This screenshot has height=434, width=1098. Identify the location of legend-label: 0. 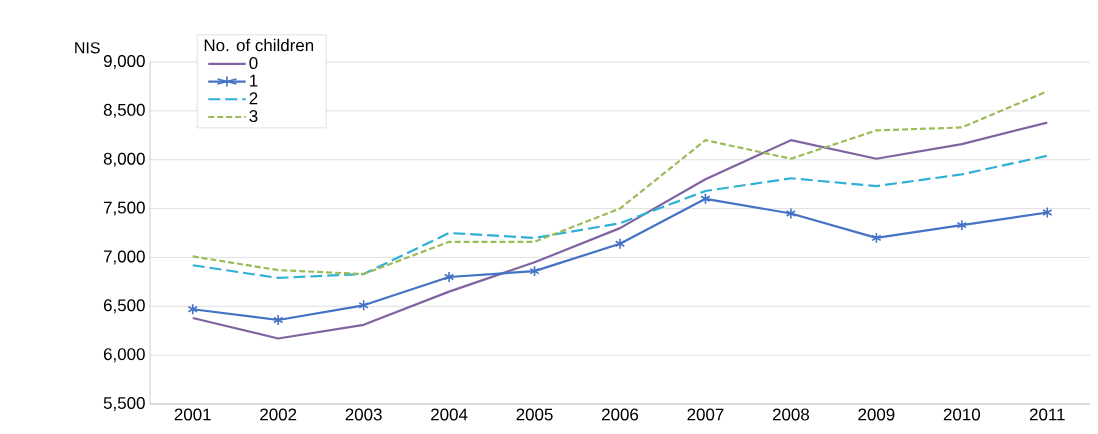
(253, 63).